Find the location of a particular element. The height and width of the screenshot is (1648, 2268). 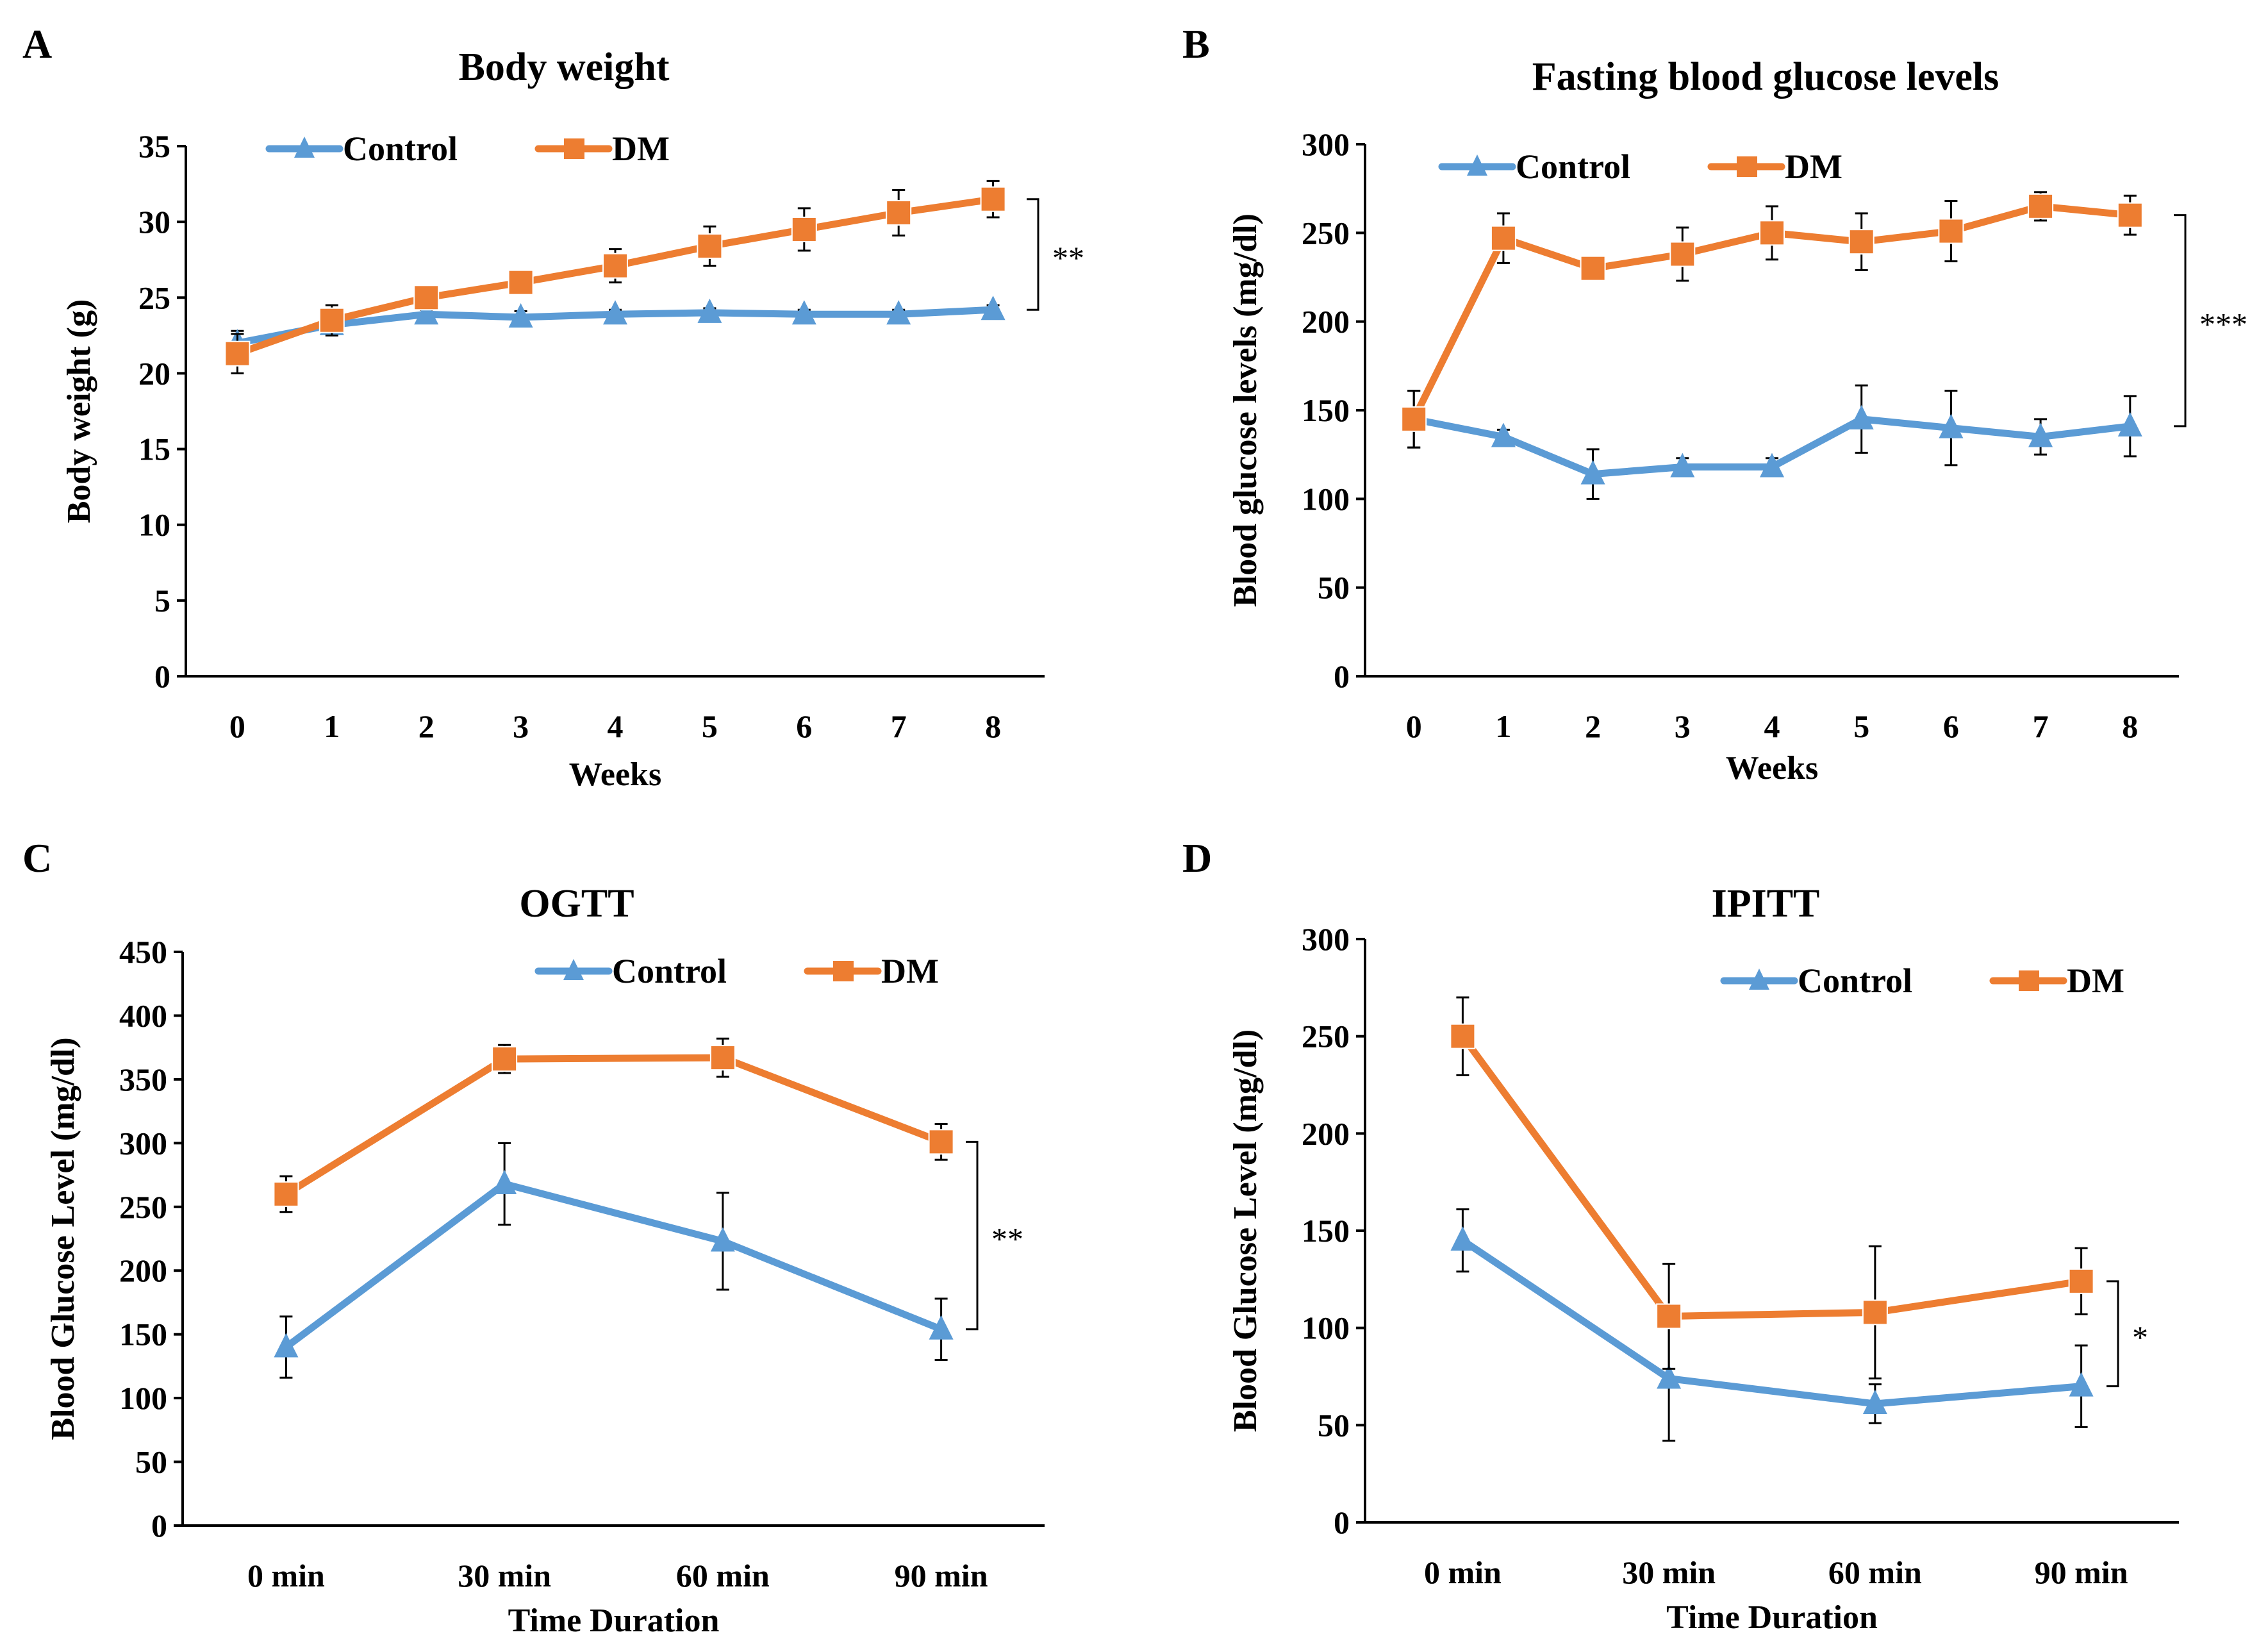

x-tick-label: 0 min is located at coordinates (1463, 1572).